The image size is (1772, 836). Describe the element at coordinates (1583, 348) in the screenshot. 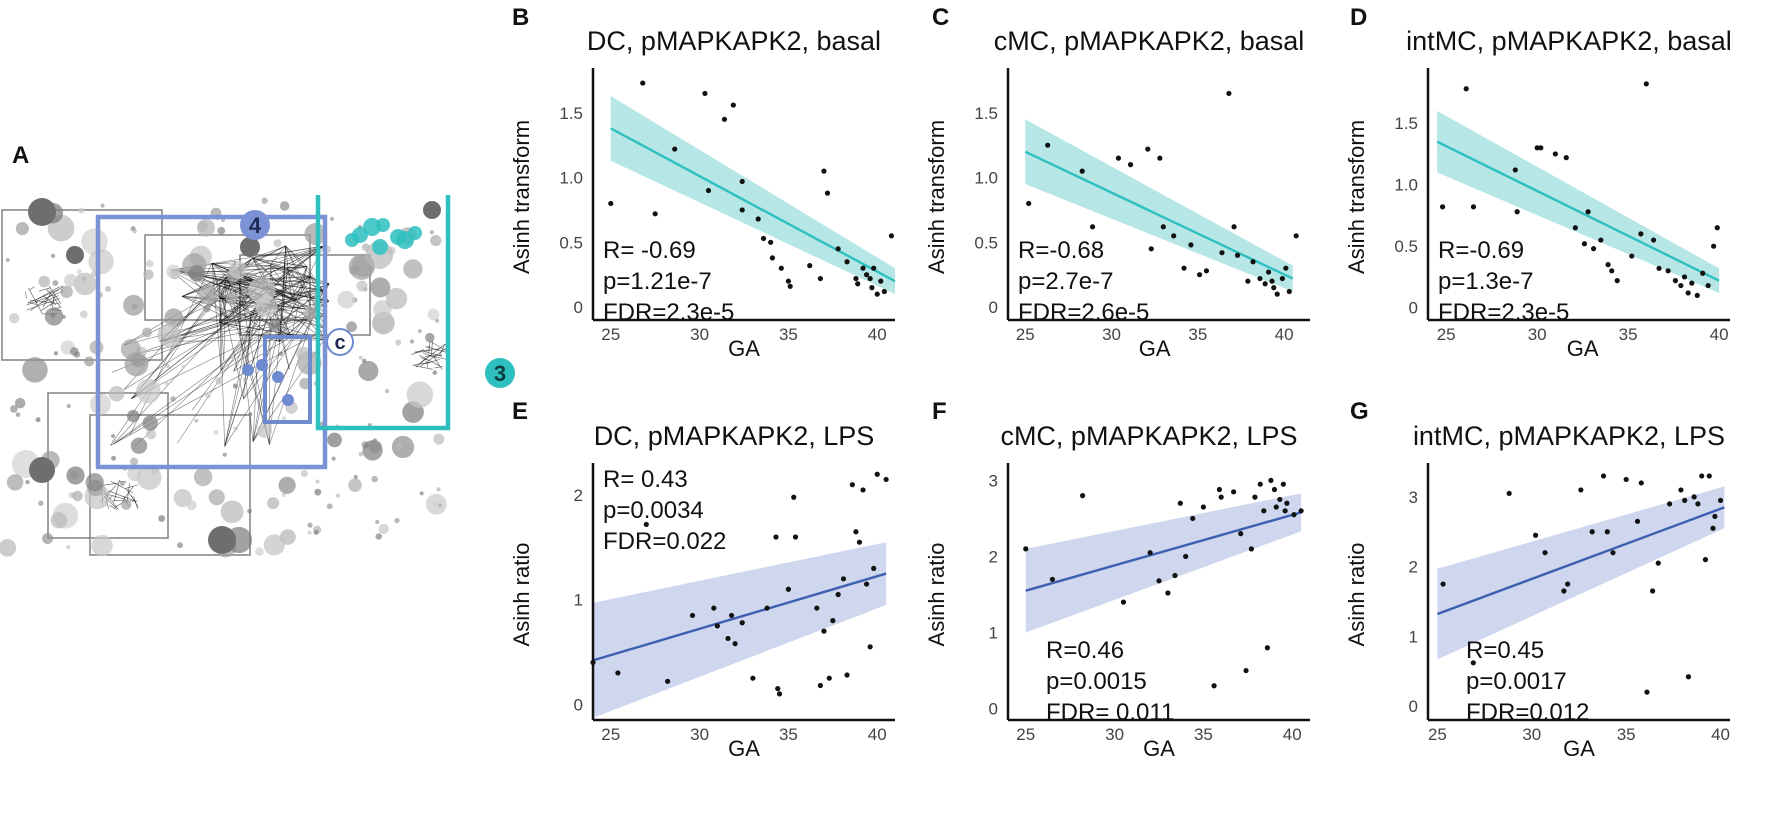

I see `chart-d-xlabel: GA` at that location.